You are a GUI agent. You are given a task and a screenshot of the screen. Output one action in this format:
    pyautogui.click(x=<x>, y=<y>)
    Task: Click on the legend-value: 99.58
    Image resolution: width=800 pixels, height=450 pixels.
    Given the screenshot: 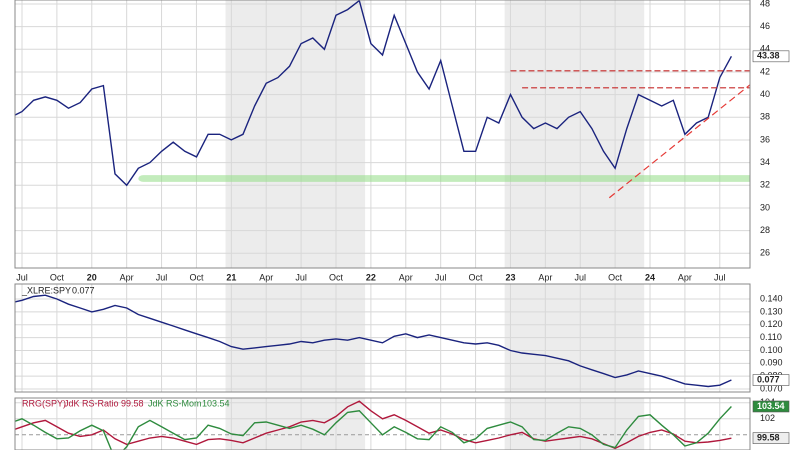 What is the action you would take?
    pyautogui.click(x=132, y=403)
    